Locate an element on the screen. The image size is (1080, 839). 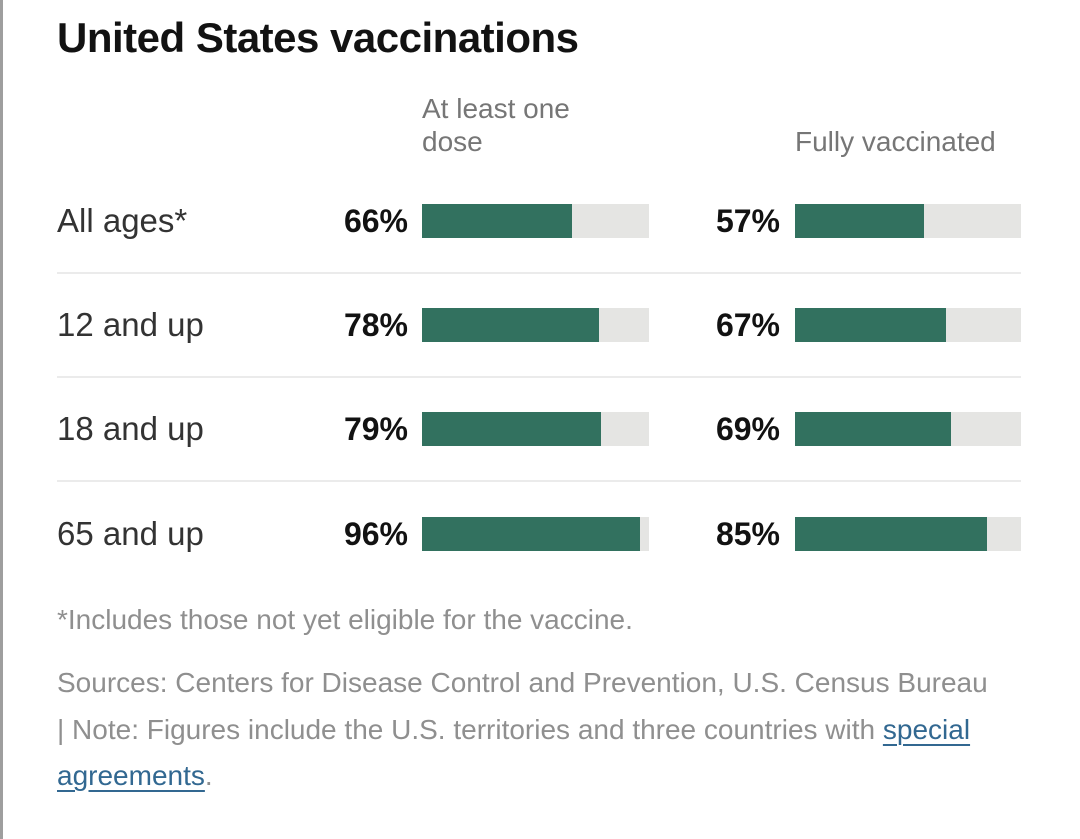
row-label: All ages* is located at coordinates (122, 221).